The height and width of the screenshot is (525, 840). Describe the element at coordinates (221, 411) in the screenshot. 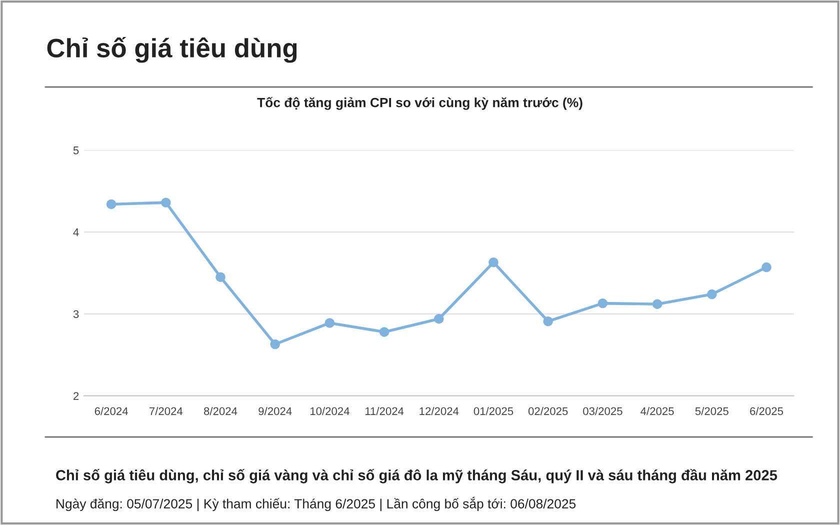

I see `x-tick-label: 8/2024` at that location.